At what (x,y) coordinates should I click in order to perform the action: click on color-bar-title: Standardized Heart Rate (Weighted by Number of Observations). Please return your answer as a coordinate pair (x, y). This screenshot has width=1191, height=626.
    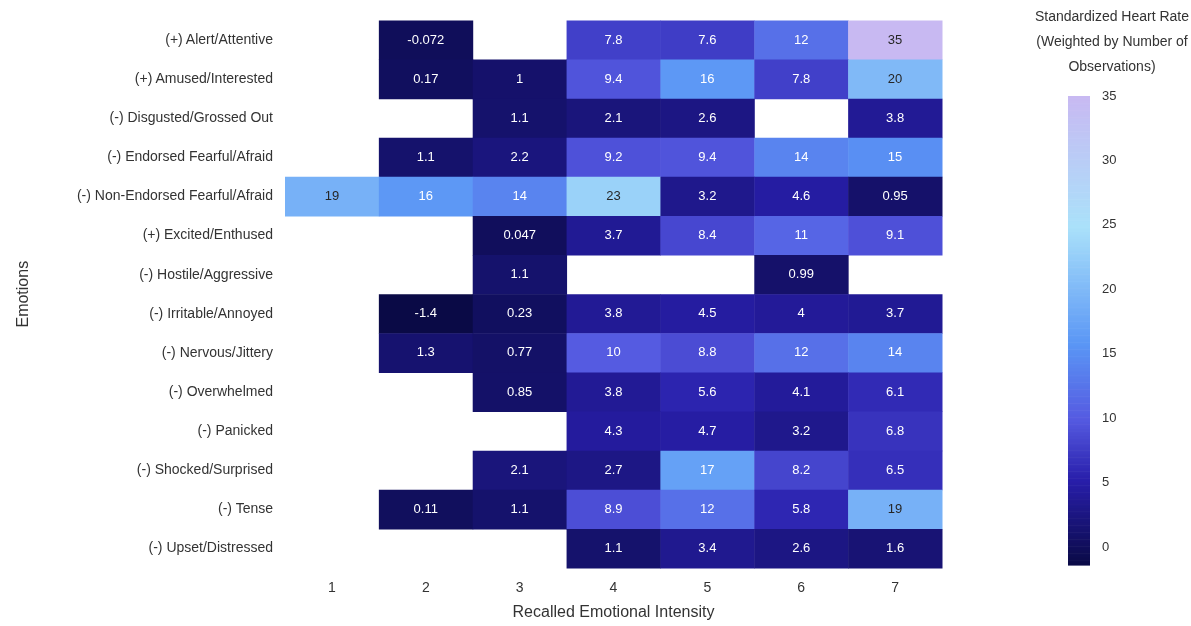
    Looking at the image, I should click on (1112, 40).